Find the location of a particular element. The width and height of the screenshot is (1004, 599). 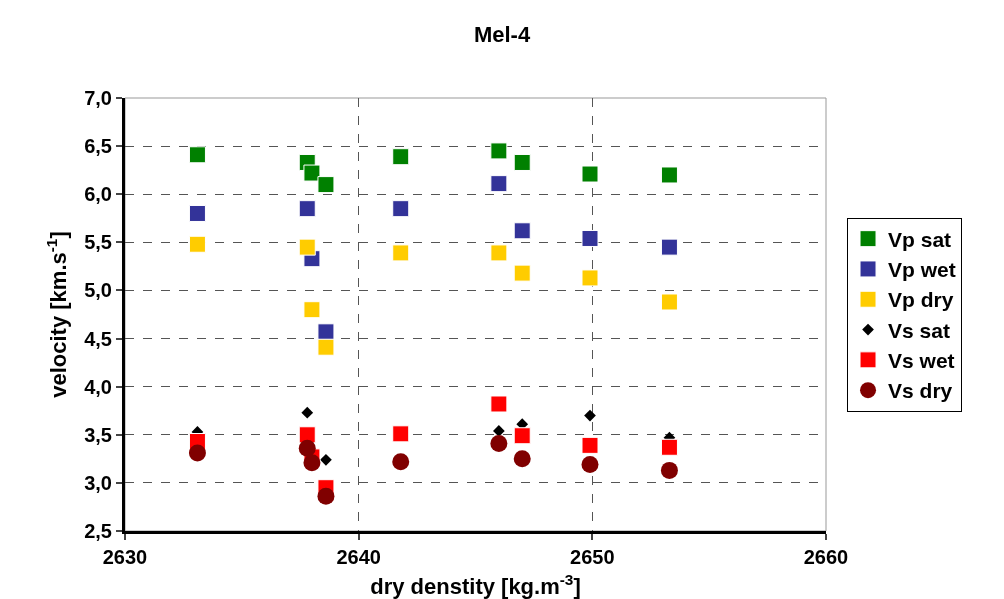

y-tick-label: 4,0 is located at coordinates (98, 386).